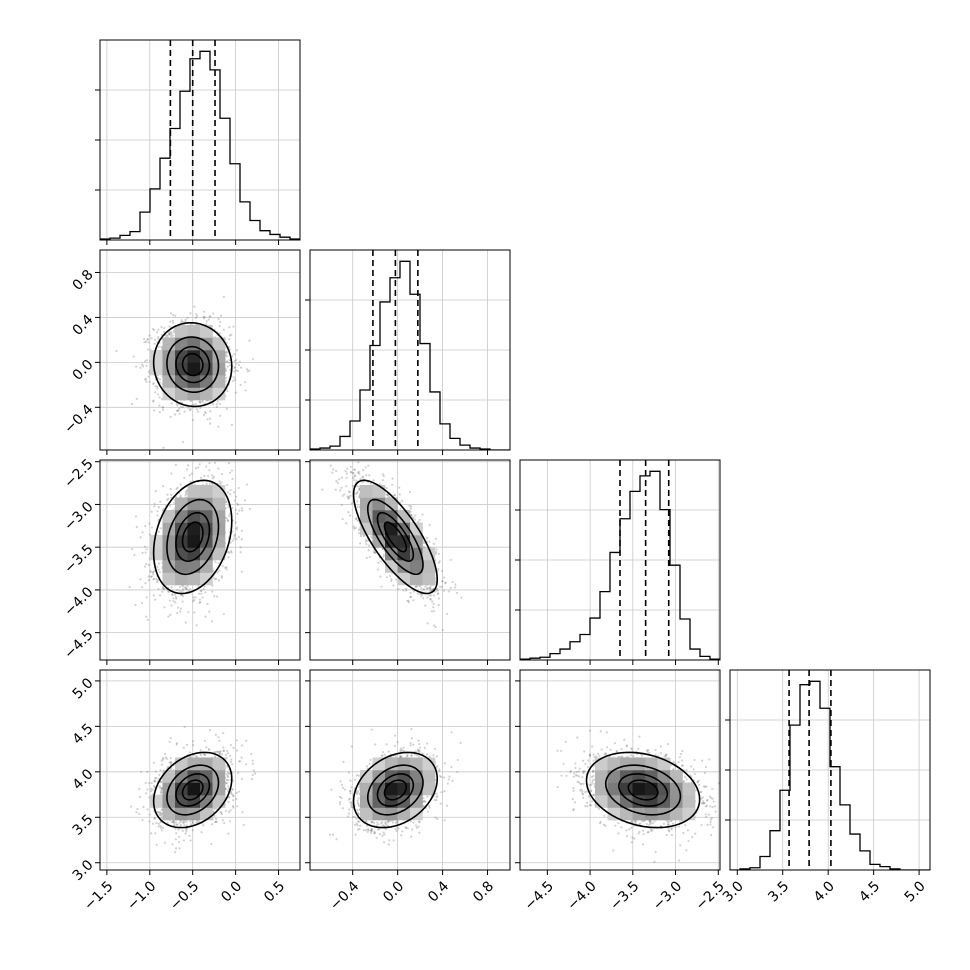  What do you see at coordinates (200, 140) in the screenshot?
I see `panel-frame` at bounding box center [200, 140].